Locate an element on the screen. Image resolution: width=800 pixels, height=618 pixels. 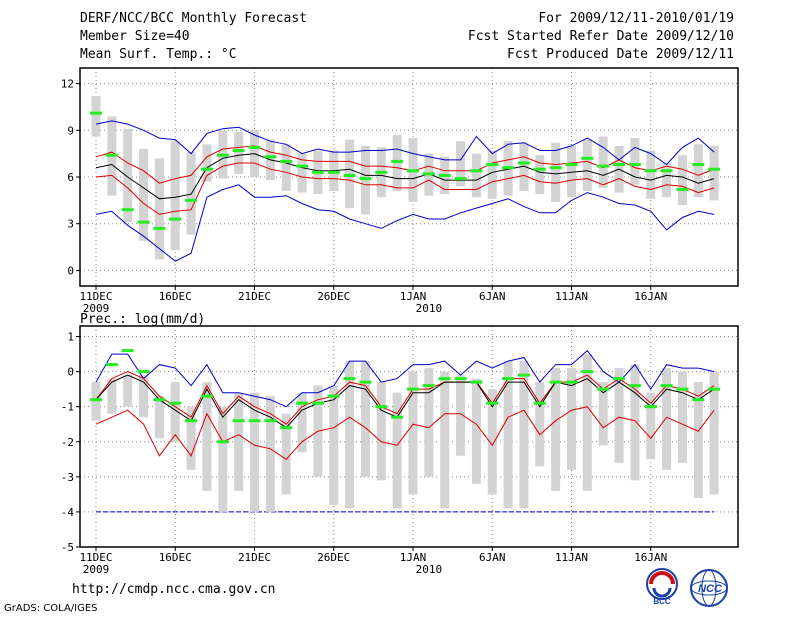
bcc-logo: BCC is located at coordinates (662, 588).